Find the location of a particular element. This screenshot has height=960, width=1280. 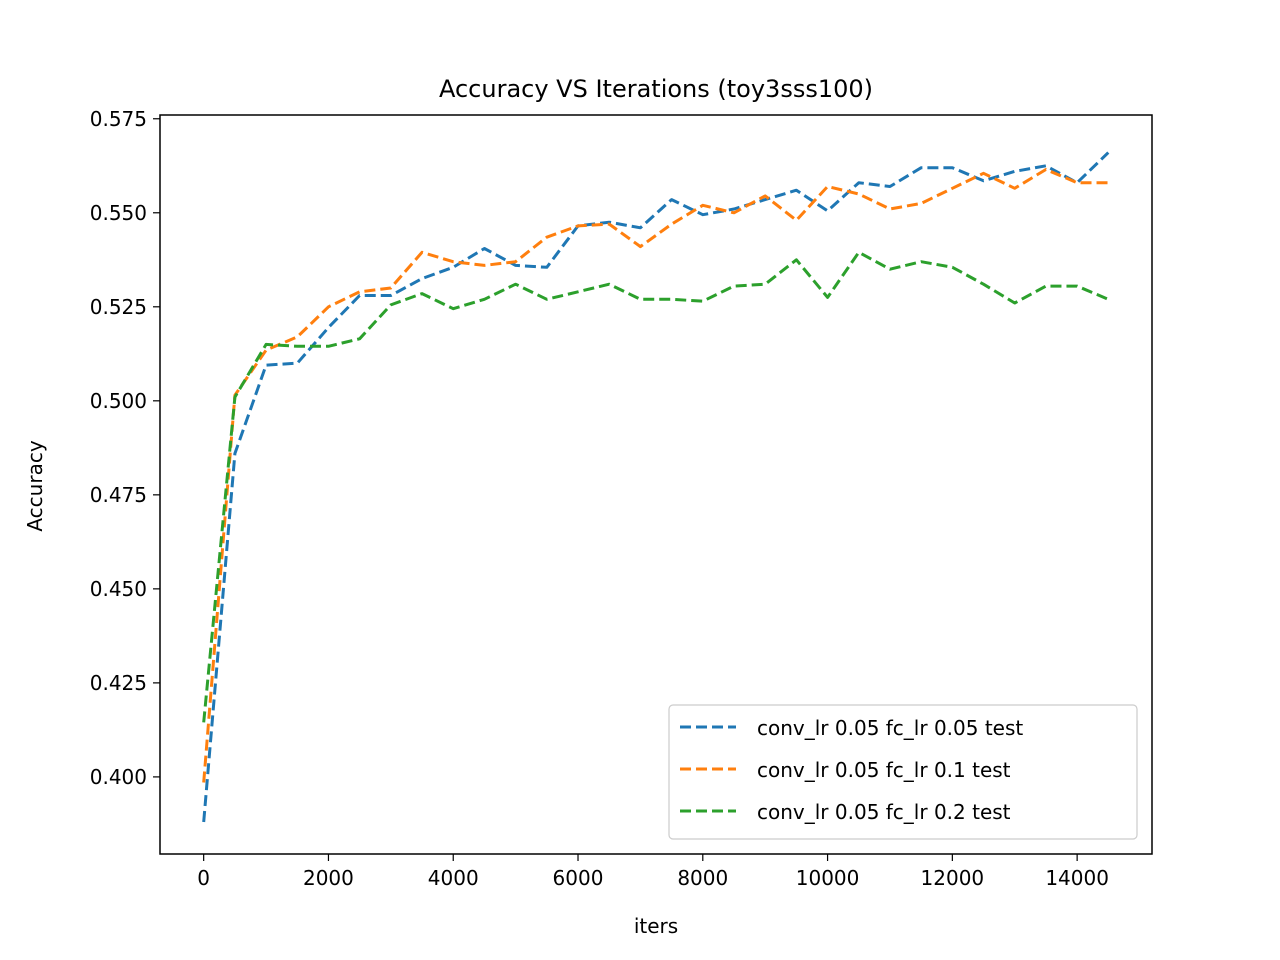

legend-box is located at coordinates (903, 772).